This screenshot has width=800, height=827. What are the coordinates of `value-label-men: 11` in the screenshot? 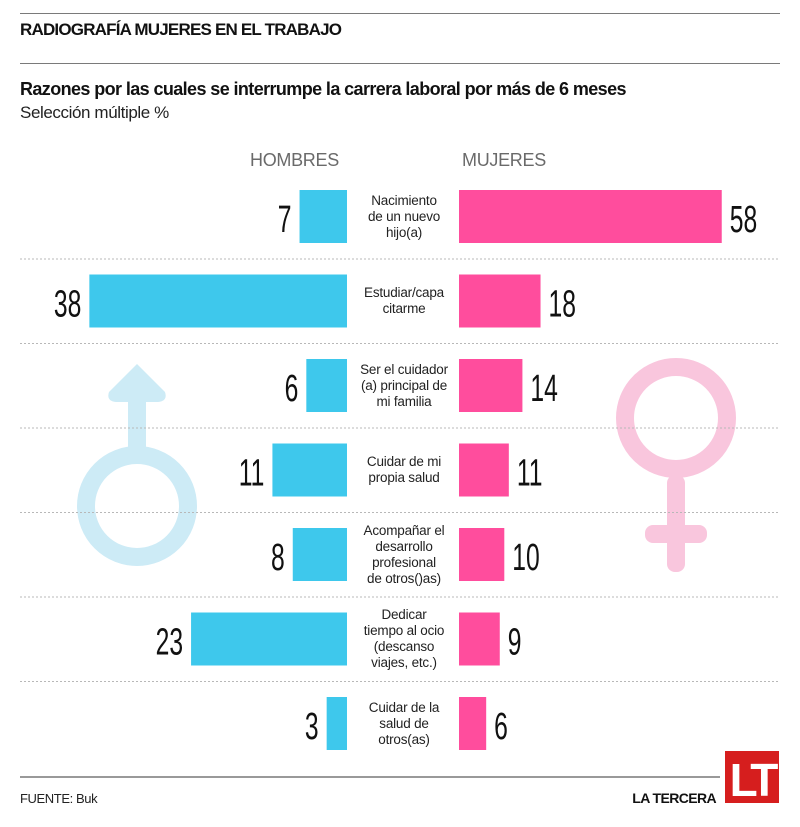 It's located at (252, 472).